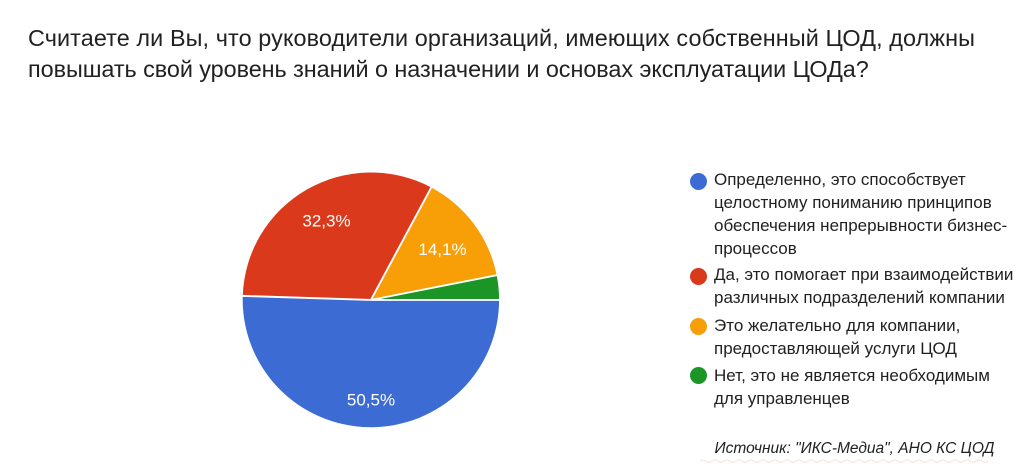 This screenshot has height=472, width=1035. What do you see at coordinates (326, 220) in the screenshot?
I see `svg-text: 32,3%` at bounding box center [326, 220].